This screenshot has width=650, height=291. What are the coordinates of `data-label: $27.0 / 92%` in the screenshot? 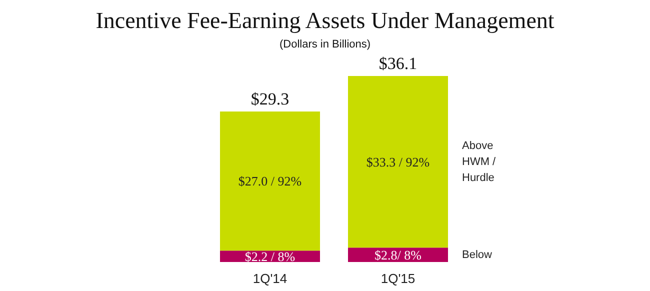 It's located at (270, 181).